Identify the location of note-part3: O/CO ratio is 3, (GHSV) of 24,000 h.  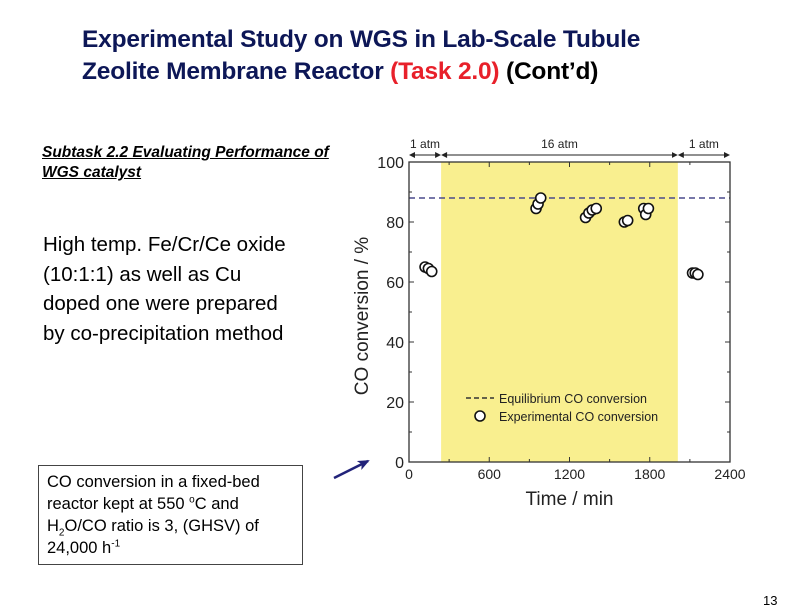
(153, 537).